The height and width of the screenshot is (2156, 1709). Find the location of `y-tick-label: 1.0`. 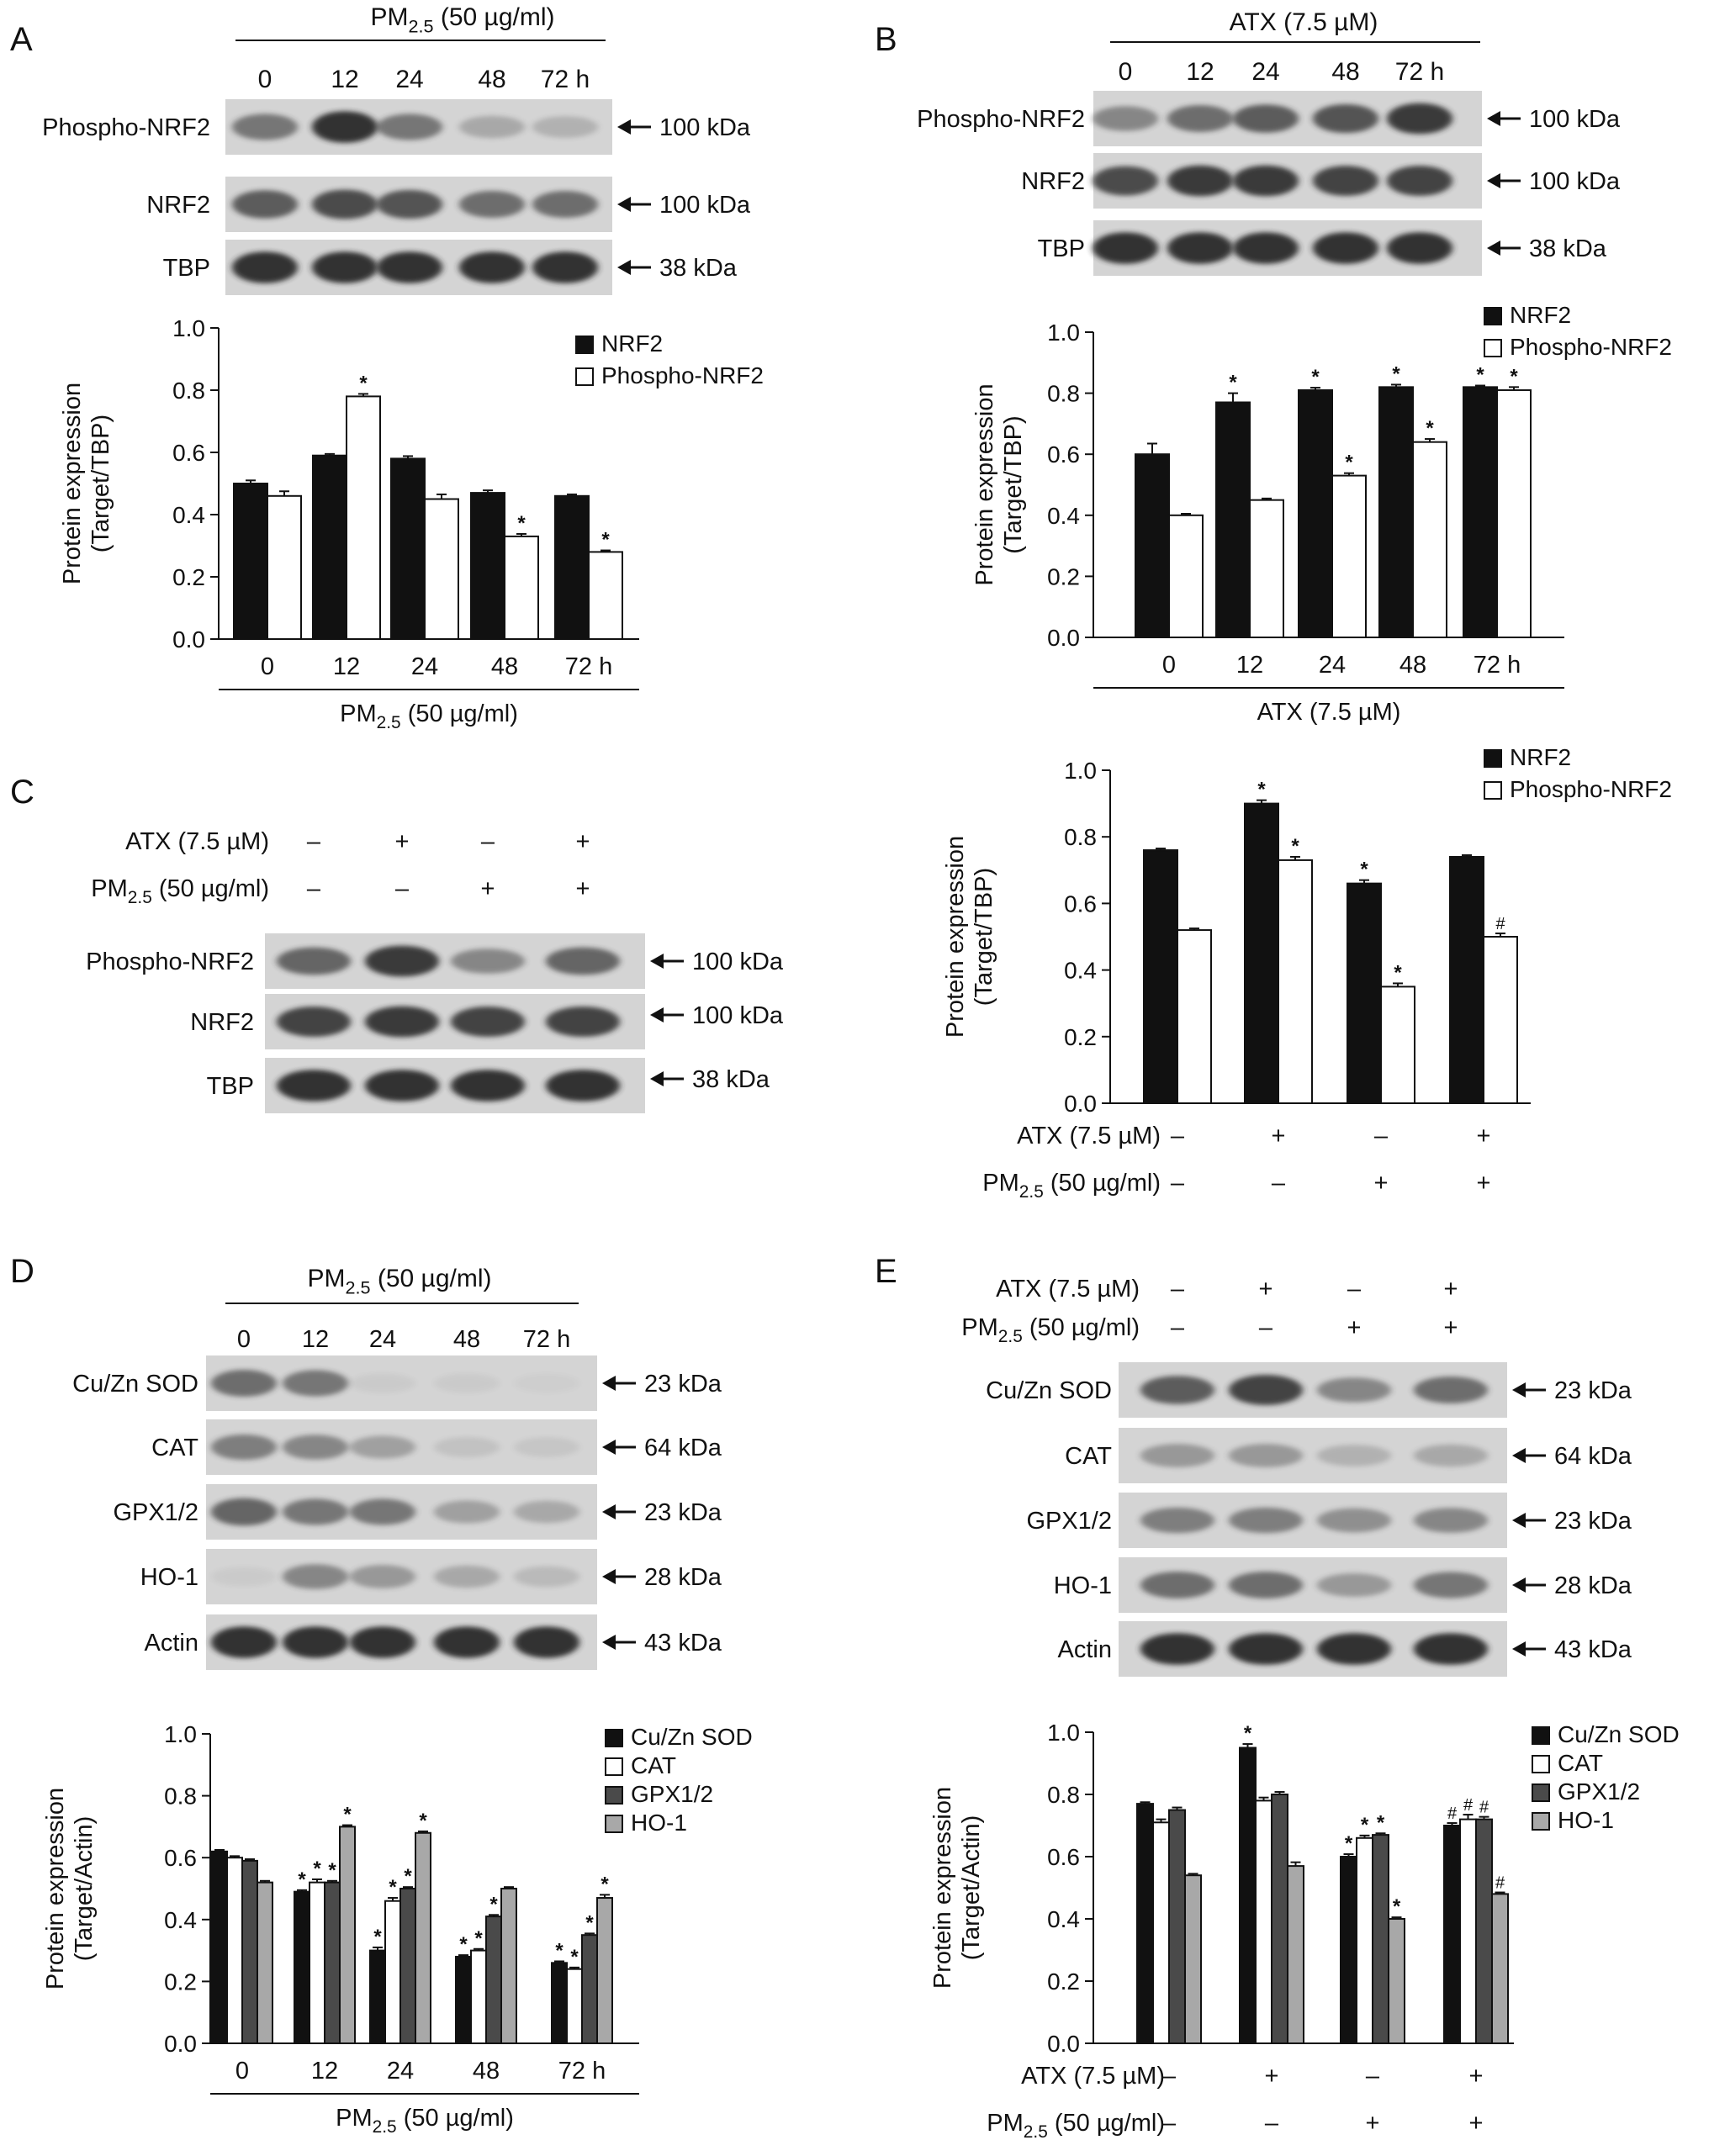

y-tick-label: 1.0 is located at coordinates (188, 328).